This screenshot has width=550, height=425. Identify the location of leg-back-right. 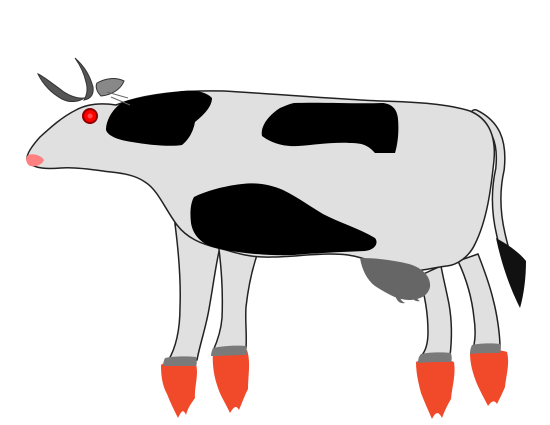
(478, 302).